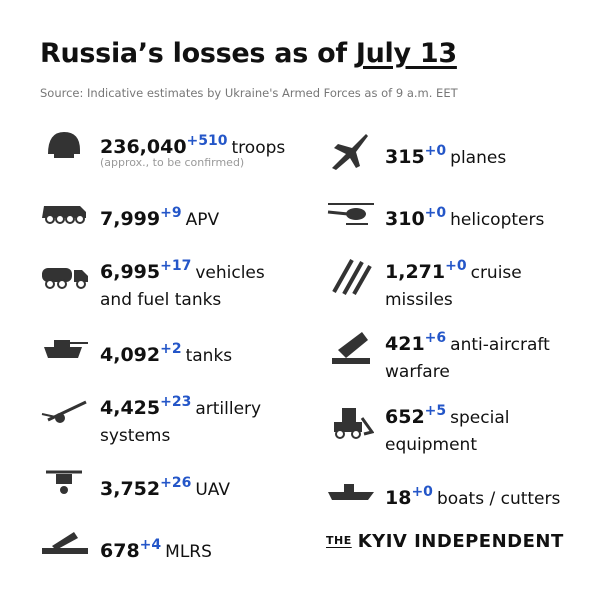 This screenshot has height=600, width=600. What do you see at coordinates (130, 489) in the screenshot?
I see `stat-value: 3,752` at bounding box center [130, 489].